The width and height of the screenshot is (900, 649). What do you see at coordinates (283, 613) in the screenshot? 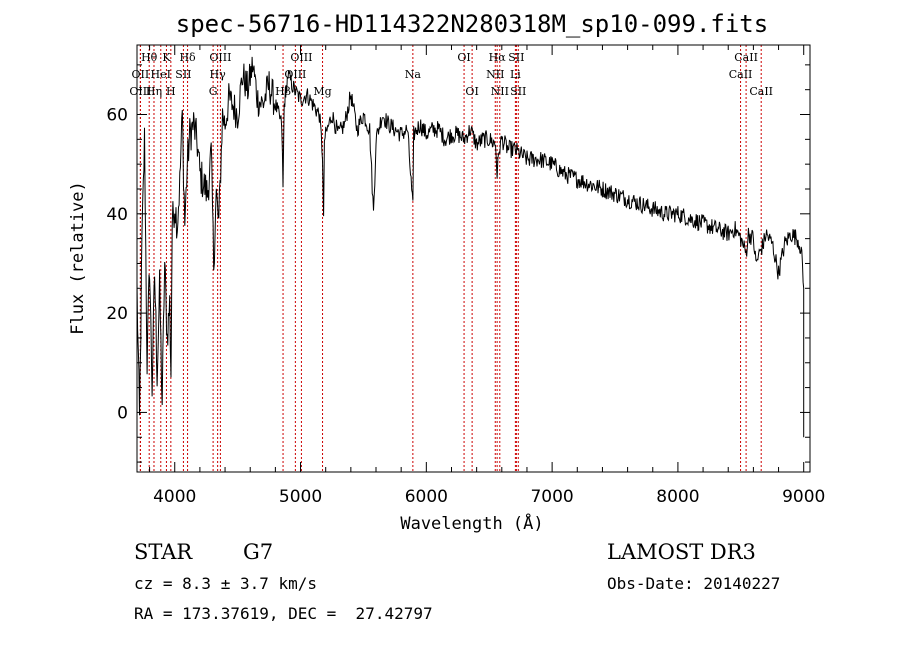
I see `coordinates: RA = 173.37619, DEC = 27.42797` at bounding box center [283, 613].